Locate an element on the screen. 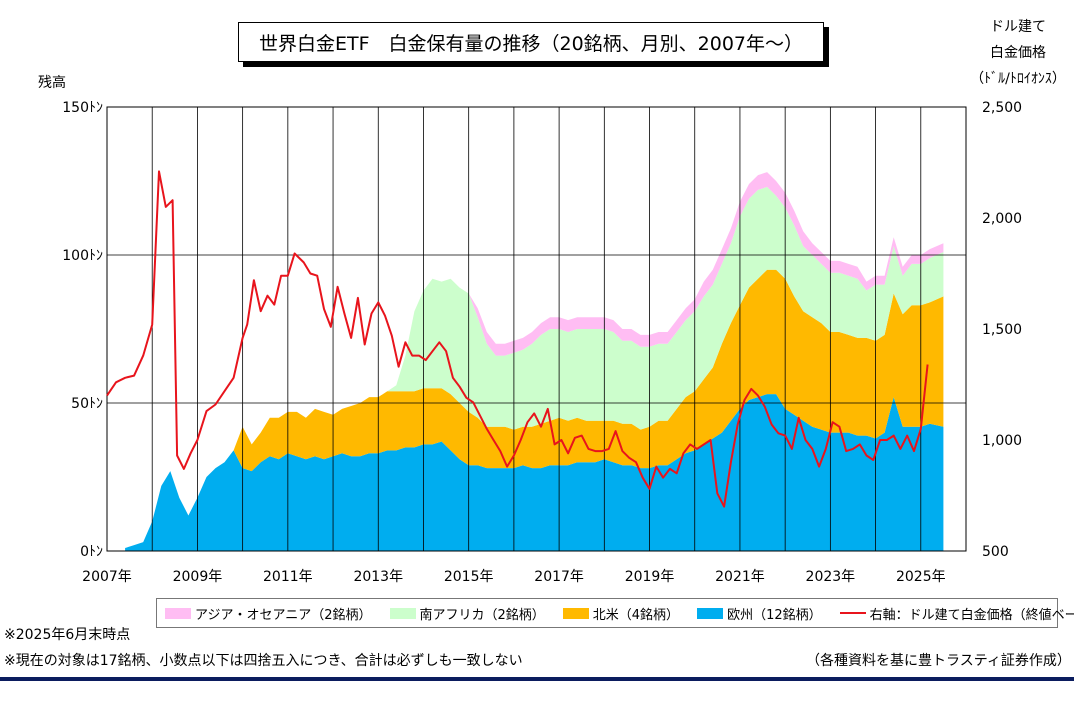 Image resolution: width=1074 pixels, height=707 pixels. legend-item-south-africa: 南アフリカ（2銘柄） is located at coordinates (467, 613).